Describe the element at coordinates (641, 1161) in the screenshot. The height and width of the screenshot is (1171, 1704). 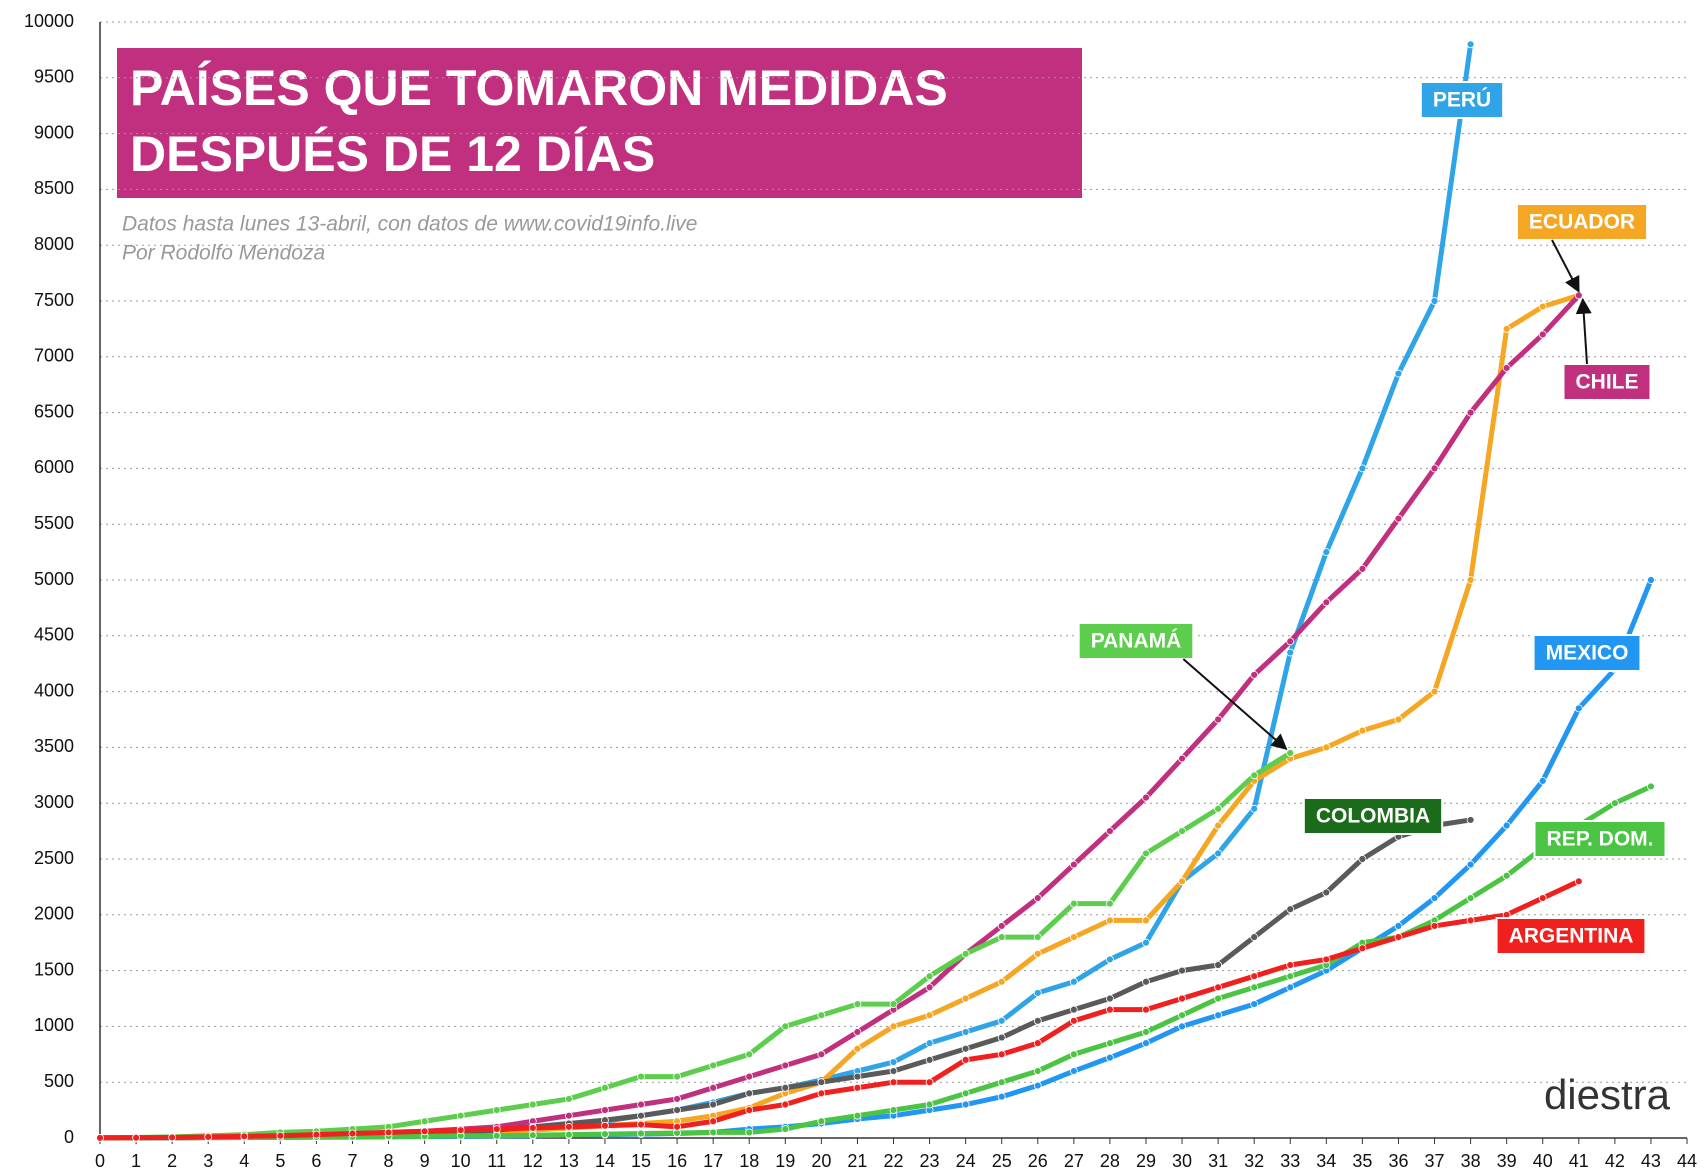
I see `x-tick-label: 15` at that location.